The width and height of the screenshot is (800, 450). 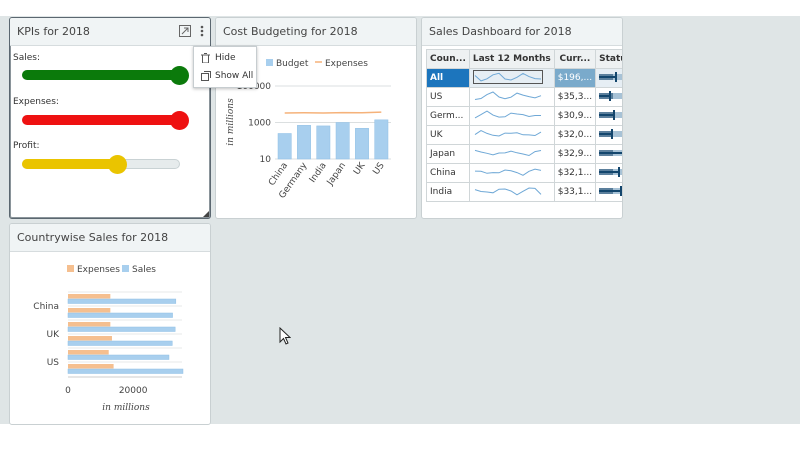 What do you see at coordinates (225, 76) in the screenshot?
I see `menu-item-show-all: Show All` at bounding box center [225, 76].